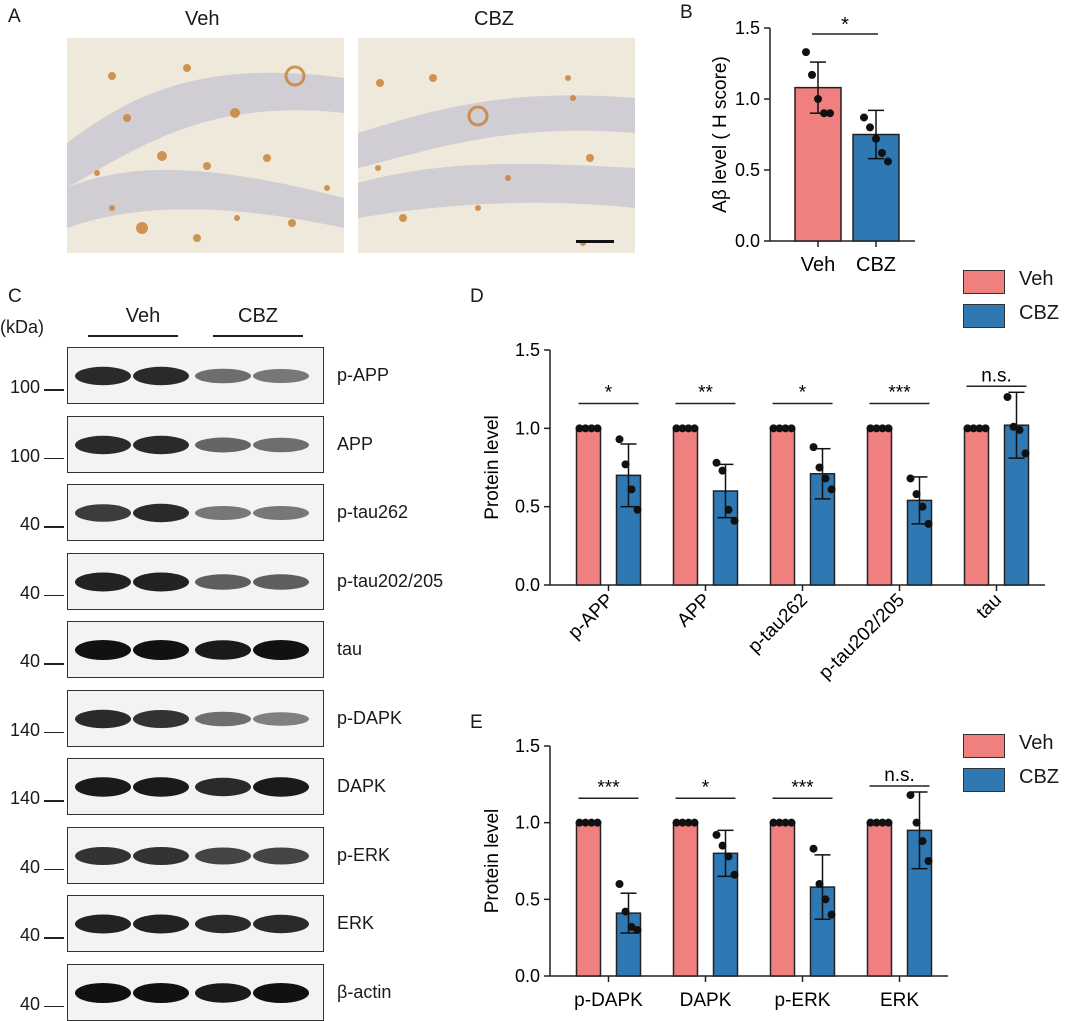 The width and height of the screenshot is (1065, 1021). Describe the element at coordinates (15, 296) in the screenshot. I see `panel-c-letter: C` at that location.